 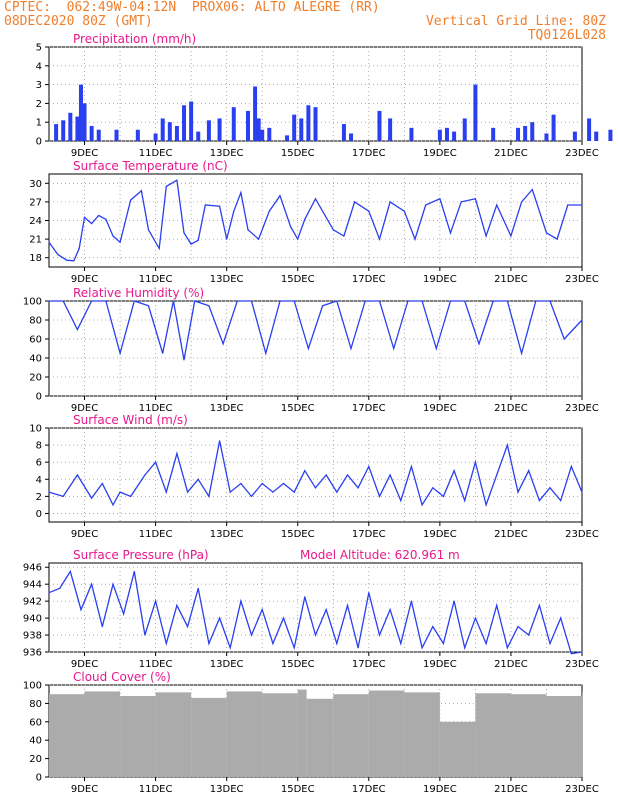 I want to click on cloud-xtick-label-7: 23DEC, so click(x=582, y=789).